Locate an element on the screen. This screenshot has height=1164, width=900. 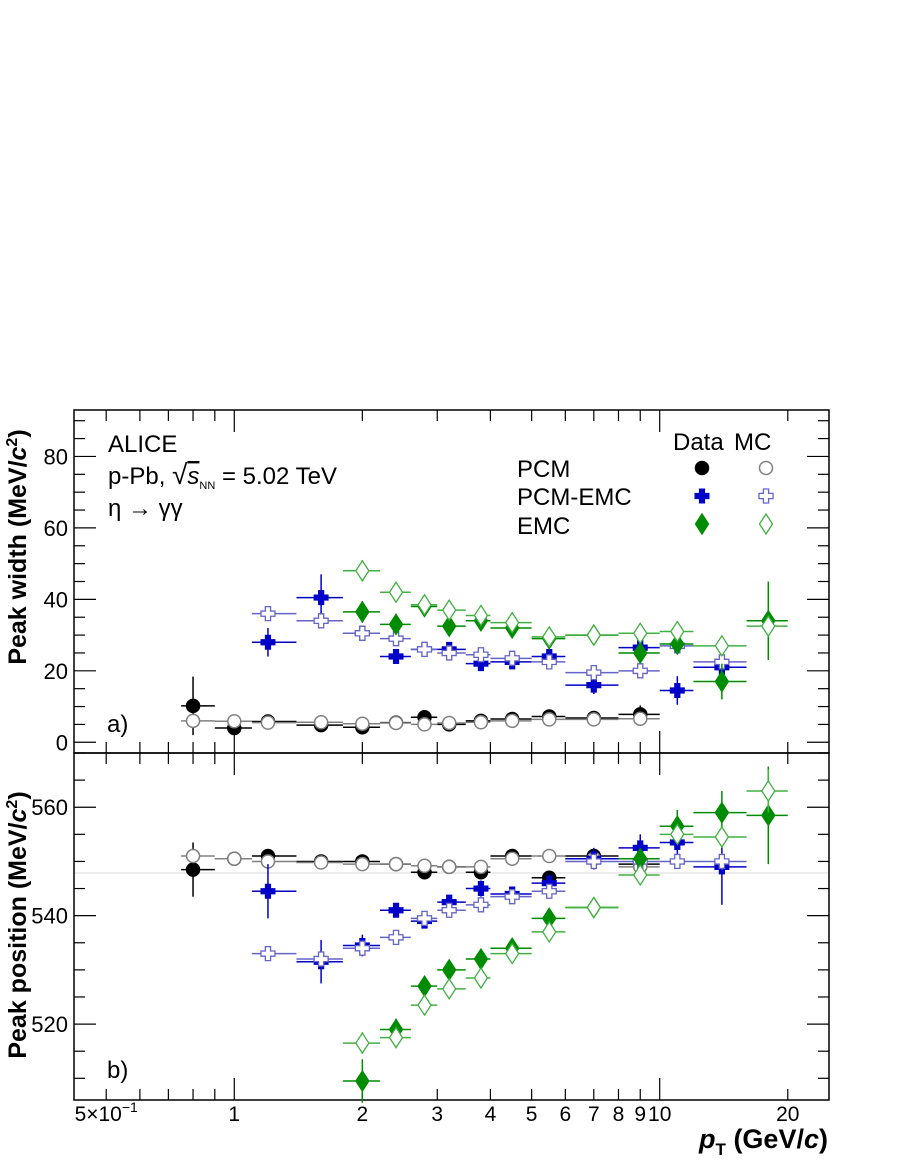
x-tick-label: 7 is located at coordinates (594, 1114).